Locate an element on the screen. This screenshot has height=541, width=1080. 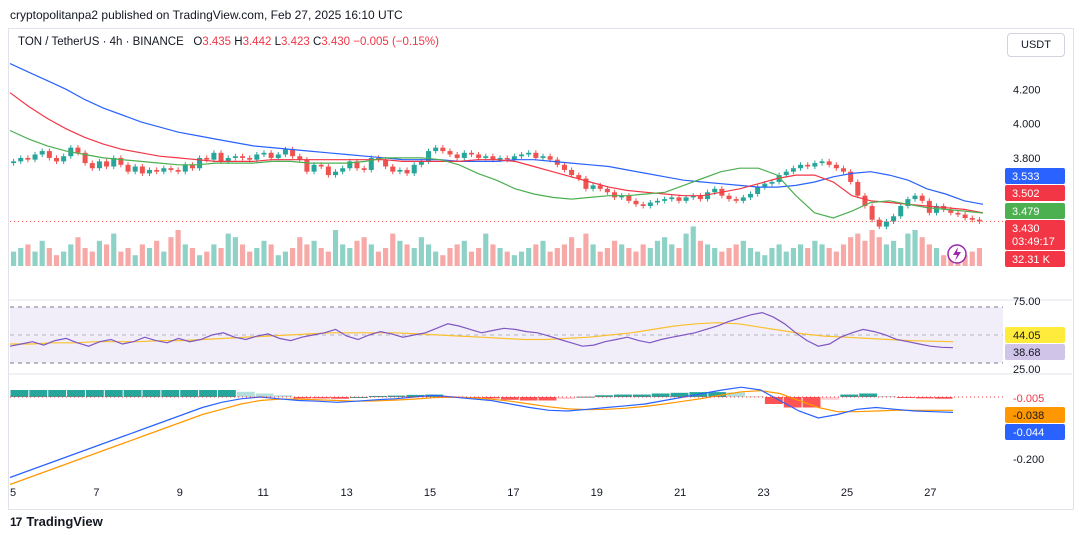
tradingview-logo-icon: 17 is located at coordinates (16, 521).